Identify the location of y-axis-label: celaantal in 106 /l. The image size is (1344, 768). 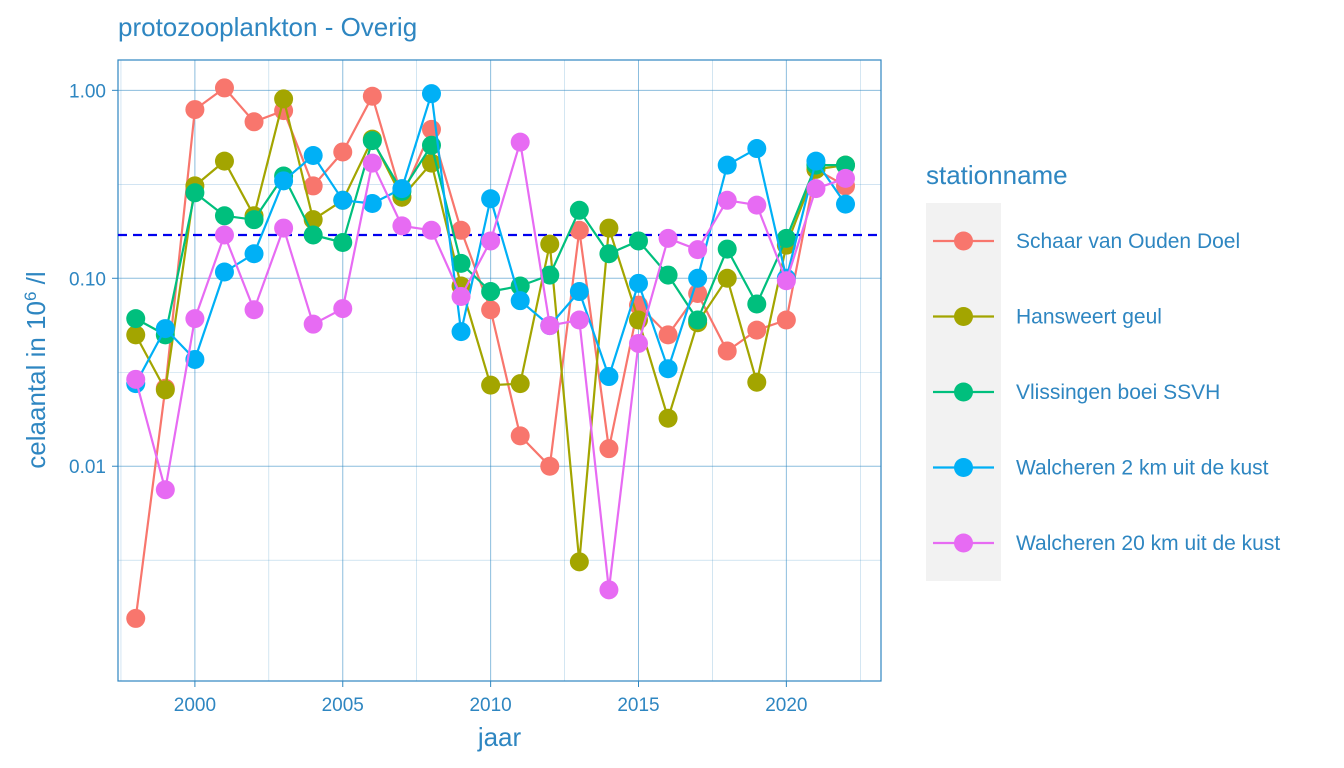
(36, 369).